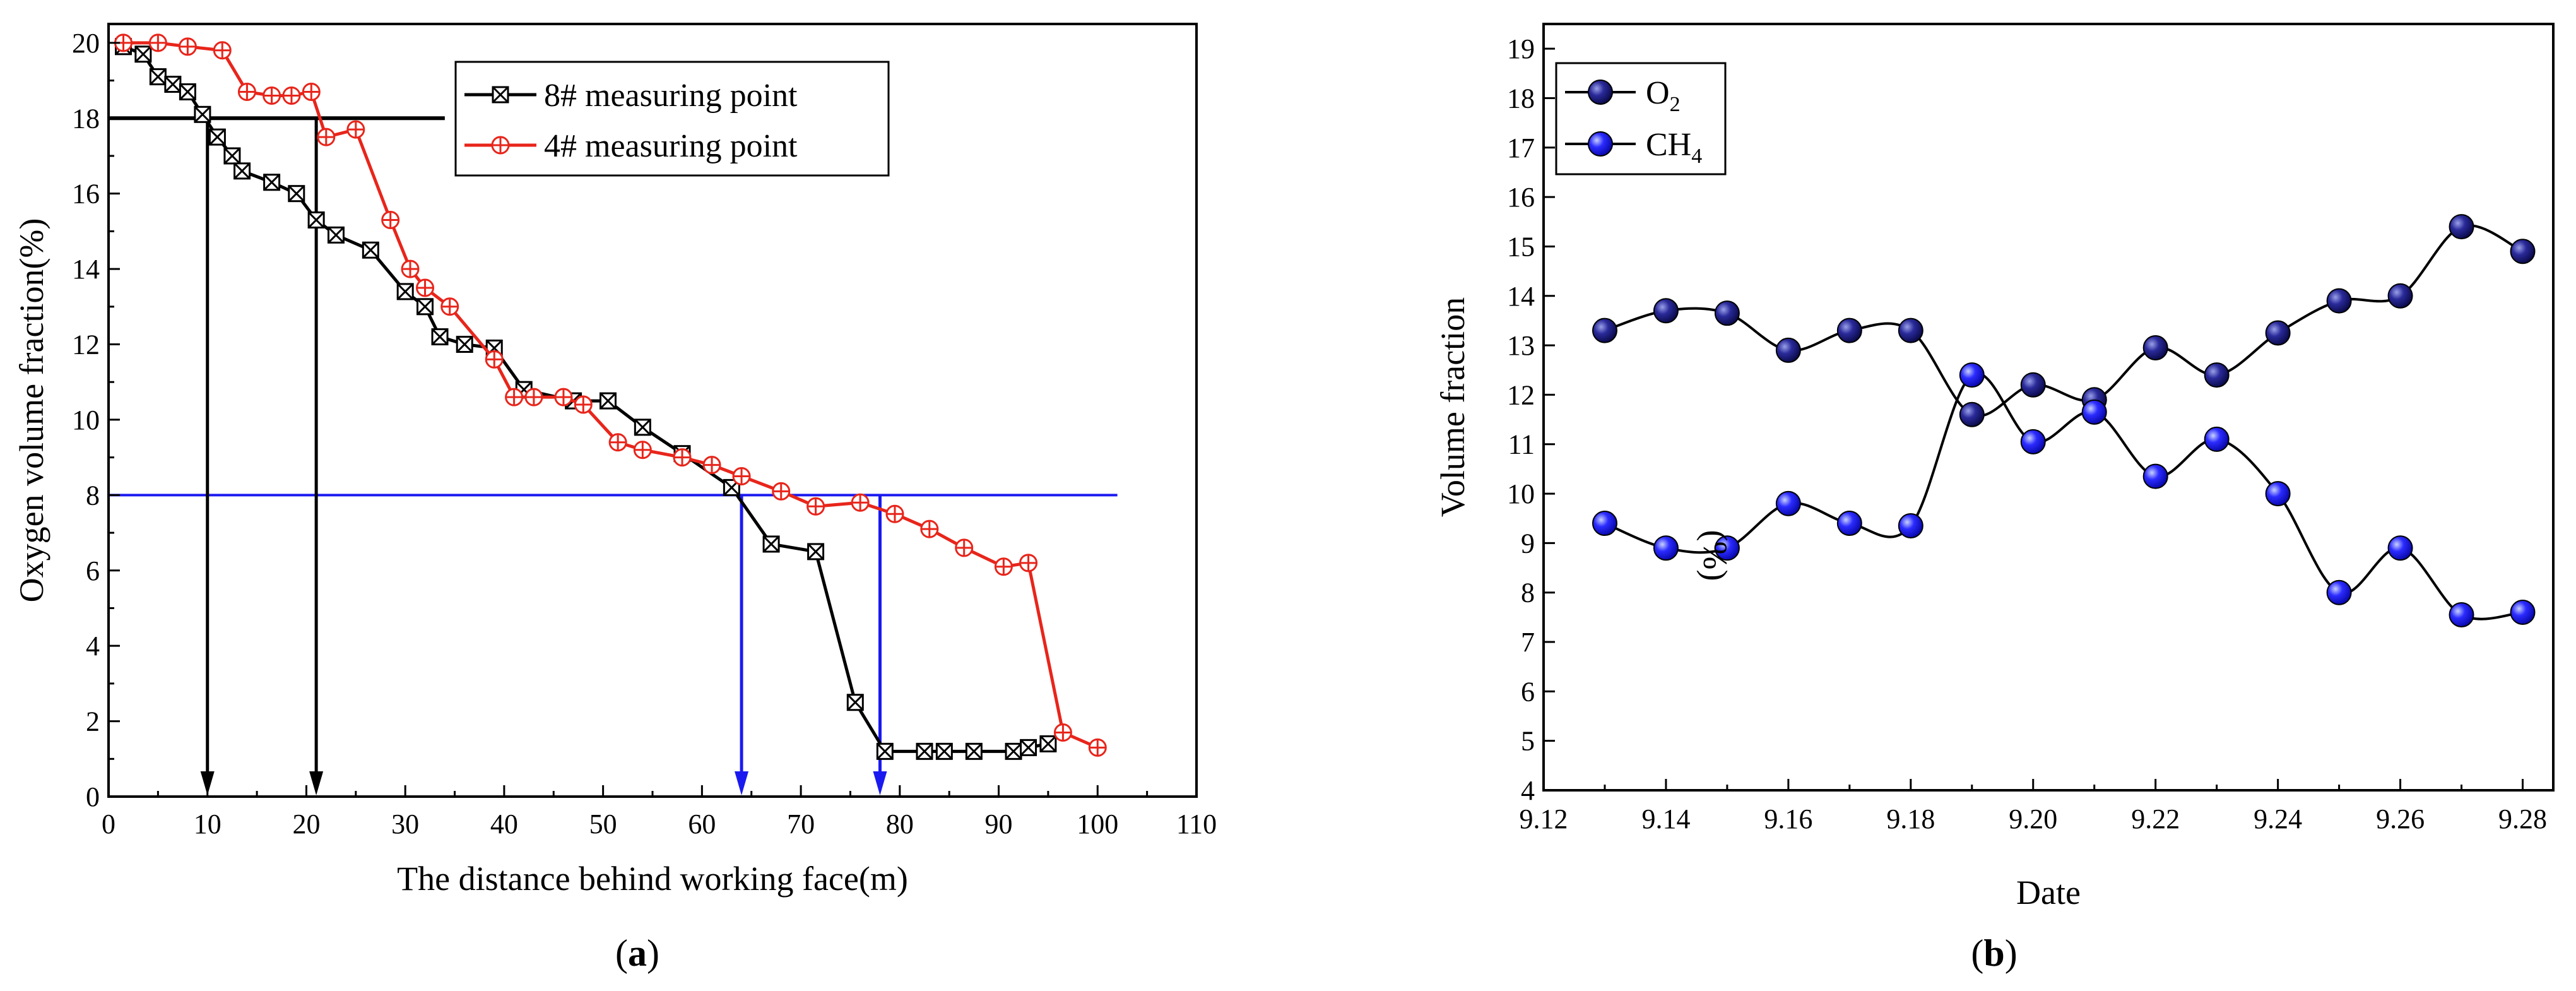  What do you see at coordinates (1528, 543) in the screenshot?
I see `y-tick-label: 9` at bounding box center [1528, 543].